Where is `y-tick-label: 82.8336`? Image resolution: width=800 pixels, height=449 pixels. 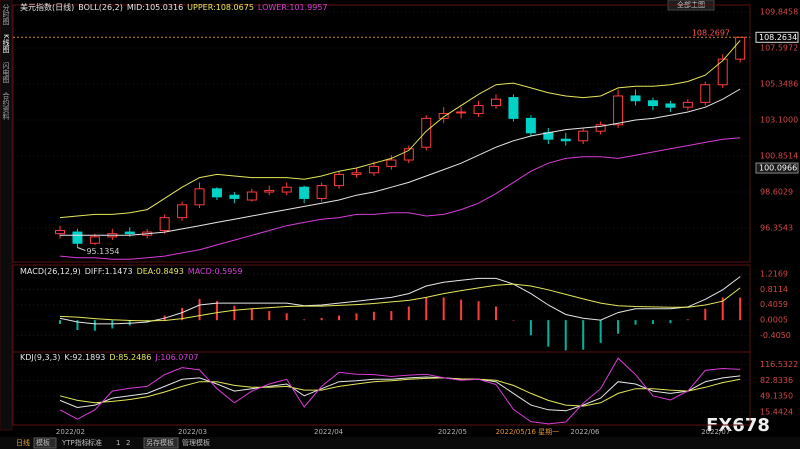
y-tick-label: 82.8336 is located at coordinates (776, 380).